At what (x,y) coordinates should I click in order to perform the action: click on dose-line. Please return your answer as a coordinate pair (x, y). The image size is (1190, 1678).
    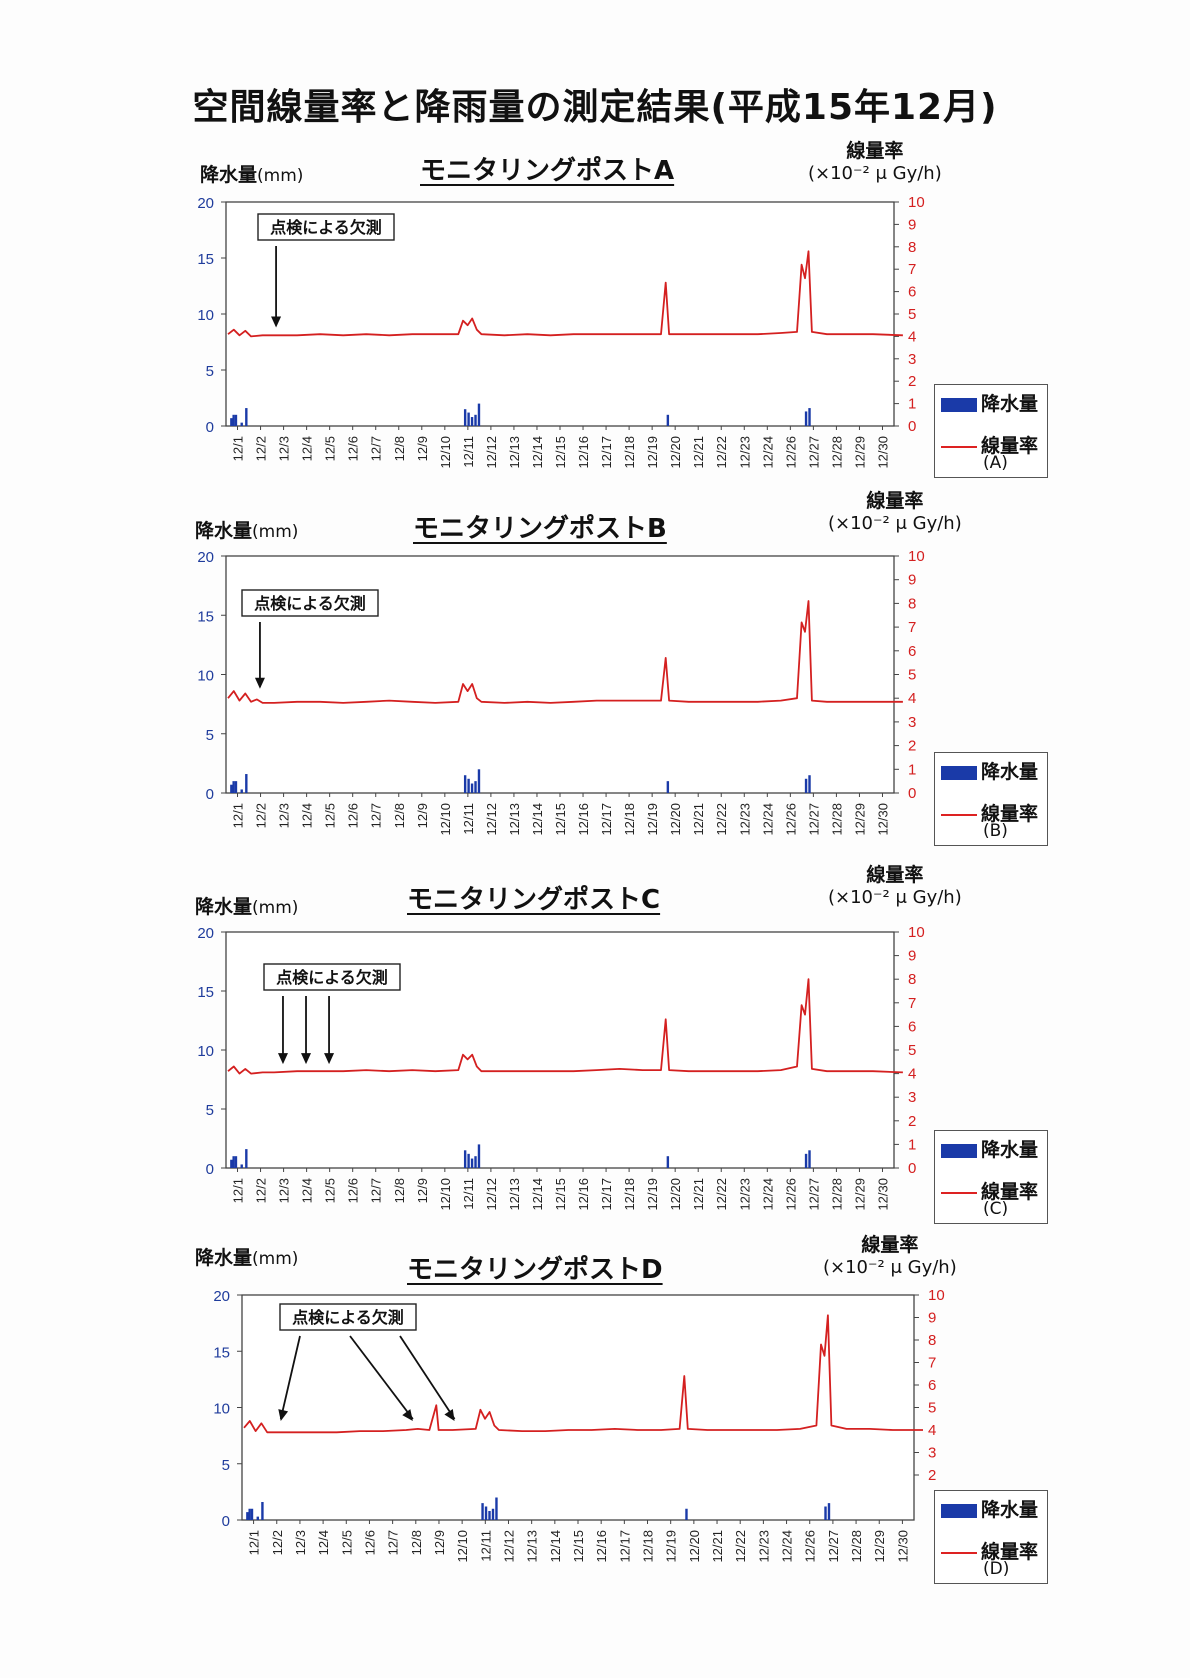
    Looking at the image, I should click on (583, 1374).